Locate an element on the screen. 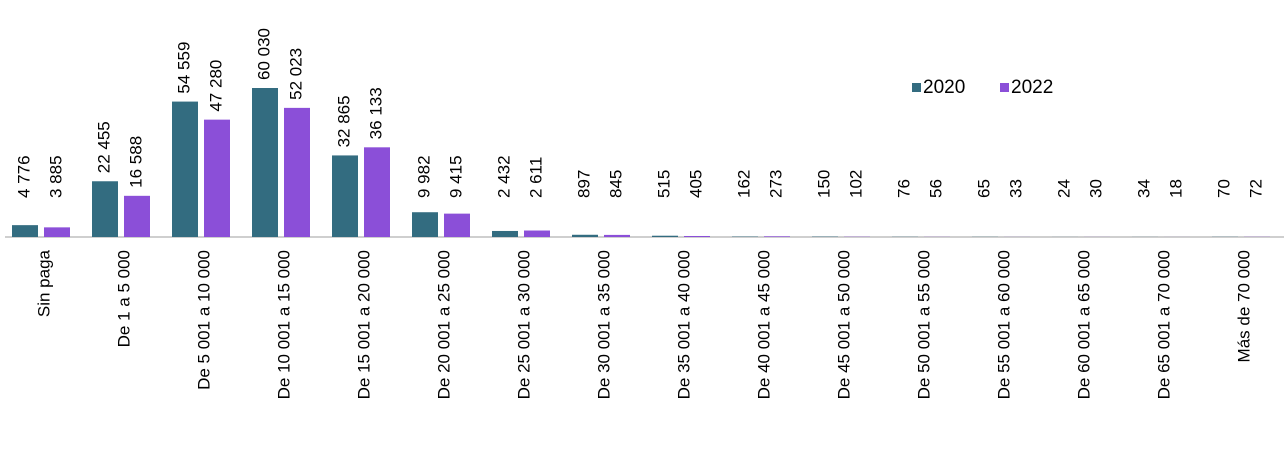 This screenshot has width=1284, height=471. data-label: 273 is located at coordinates (775, 184).